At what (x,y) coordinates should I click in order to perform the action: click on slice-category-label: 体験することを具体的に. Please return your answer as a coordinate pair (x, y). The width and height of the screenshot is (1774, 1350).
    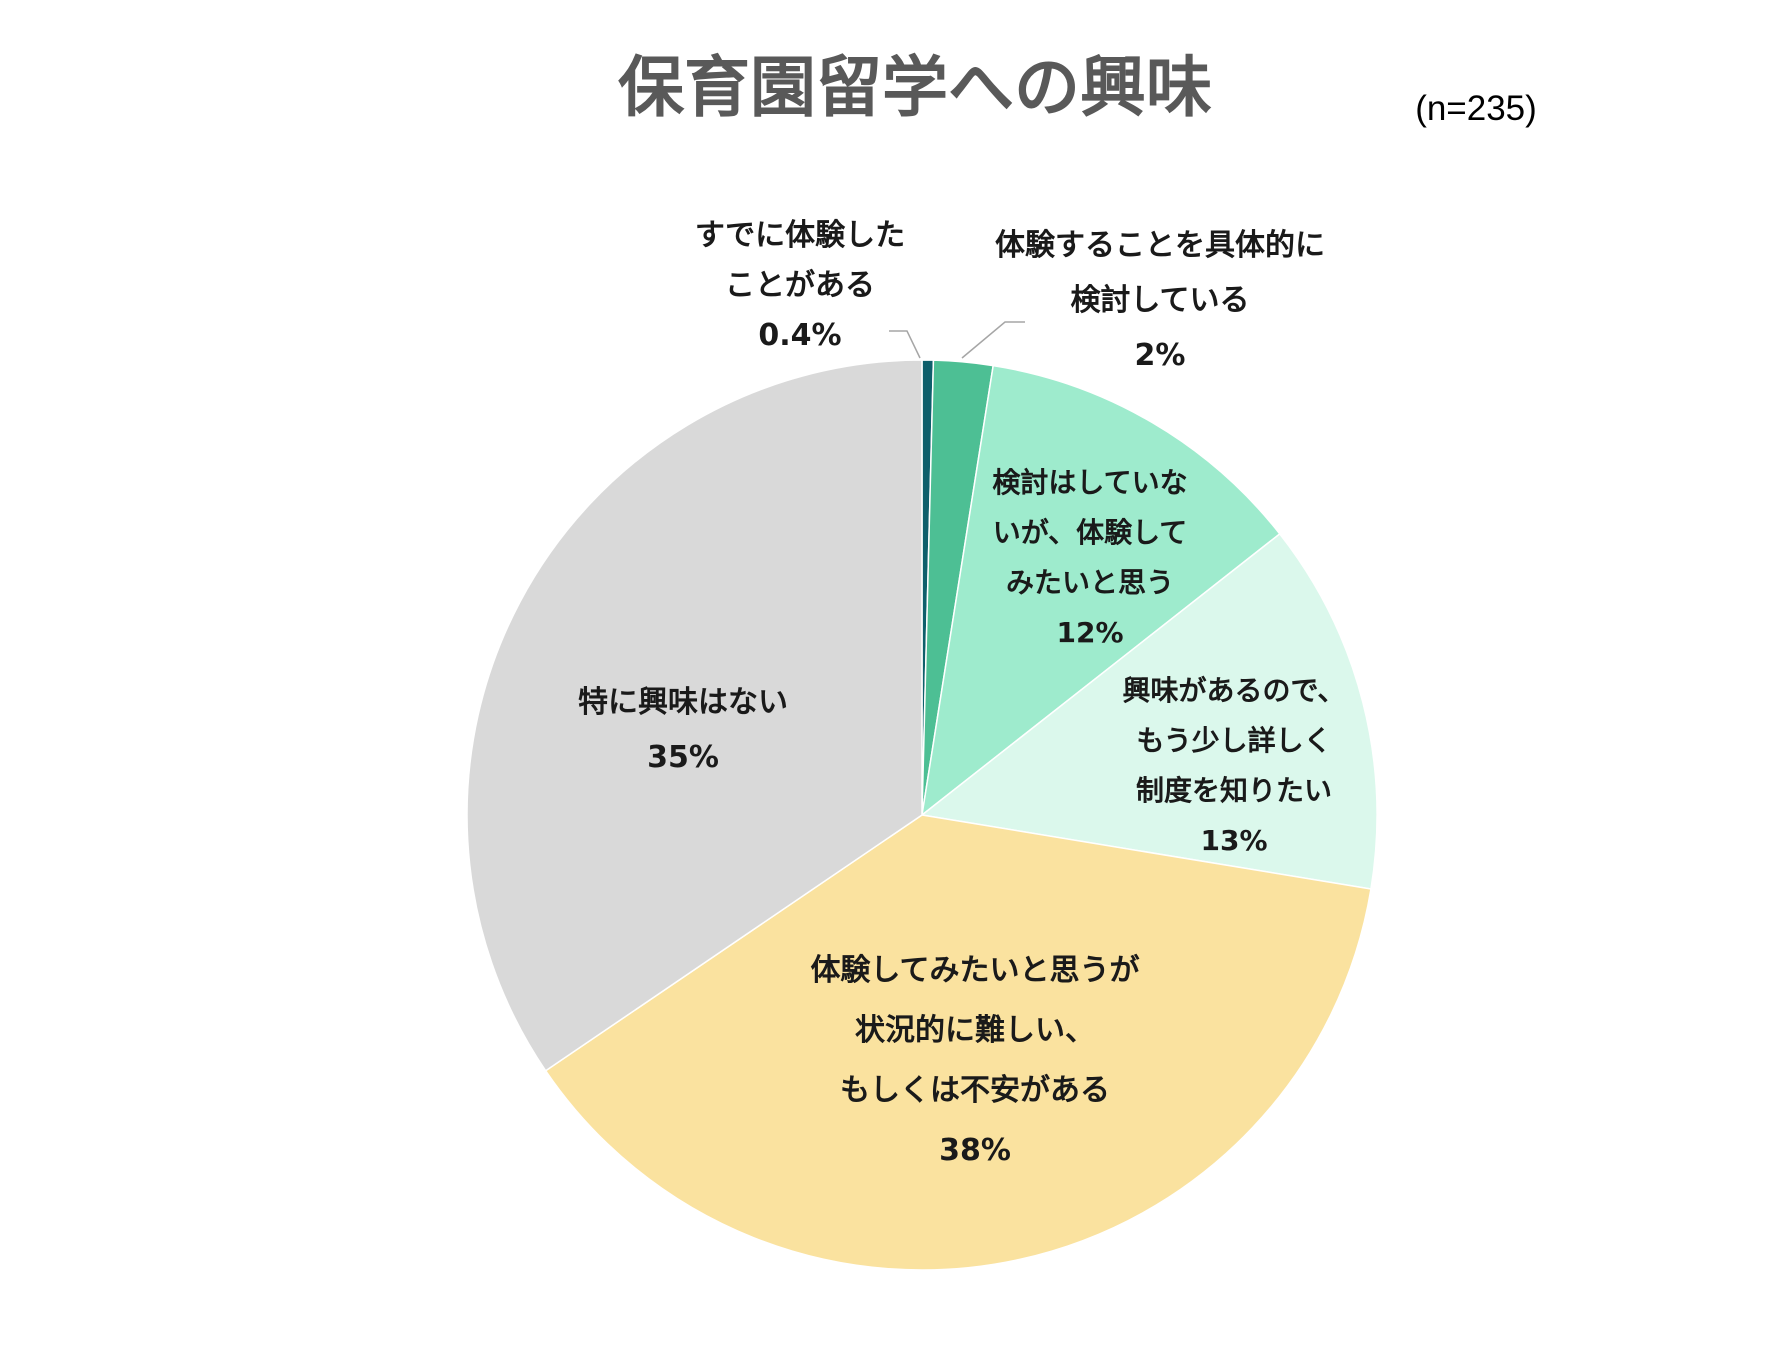
    Looking at the image, I should click on (1160, 245).